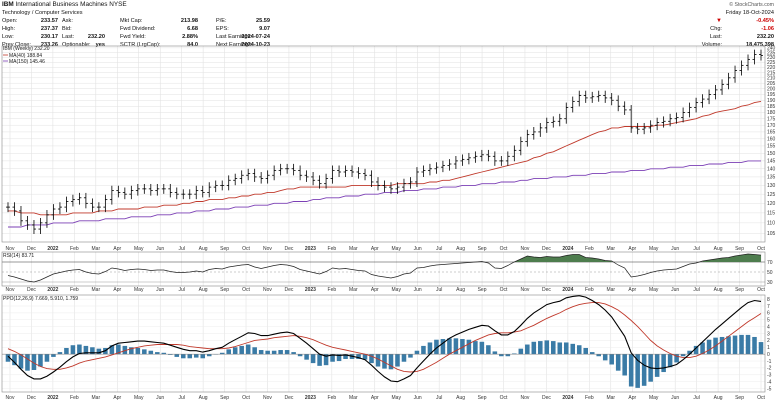 Image resolution: width=780 pixels, height=400 pixels. Describe the element at coordinates (159, 21) in the screenshot. I see `stat-mktcap: Mkt Cap: 213.98` at that location.